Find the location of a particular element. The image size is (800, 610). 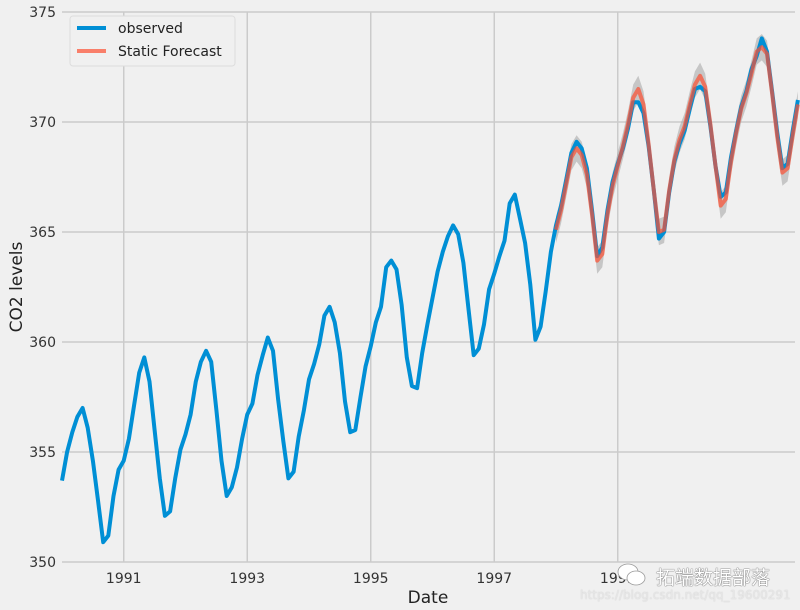

wechat-icon is located at coordinates (631, 574).